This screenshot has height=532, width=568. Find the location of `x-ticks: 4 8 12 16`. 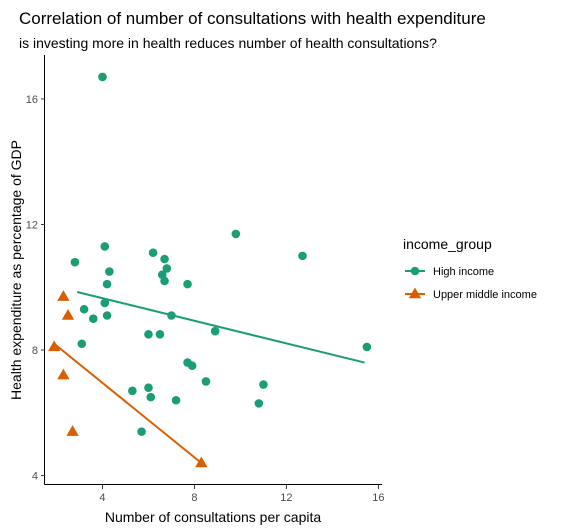

x-ticks: 4 8 12 16 is located at coordinates (242, 494).